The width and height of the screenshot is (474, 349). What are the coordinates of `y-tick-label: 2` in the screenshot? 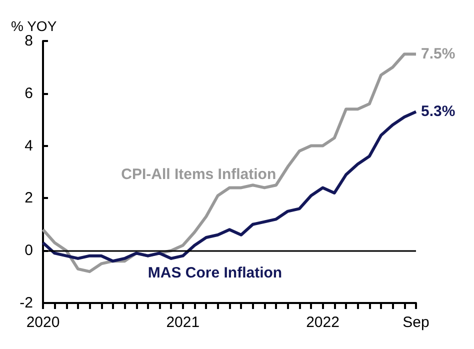 It's located at (28, 198).